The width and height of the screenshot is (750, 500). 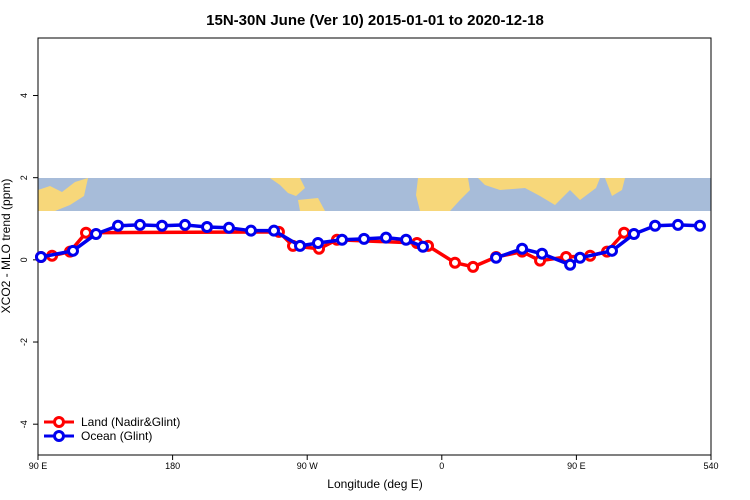 I want to click on map-band, so click(x=374, y=194).